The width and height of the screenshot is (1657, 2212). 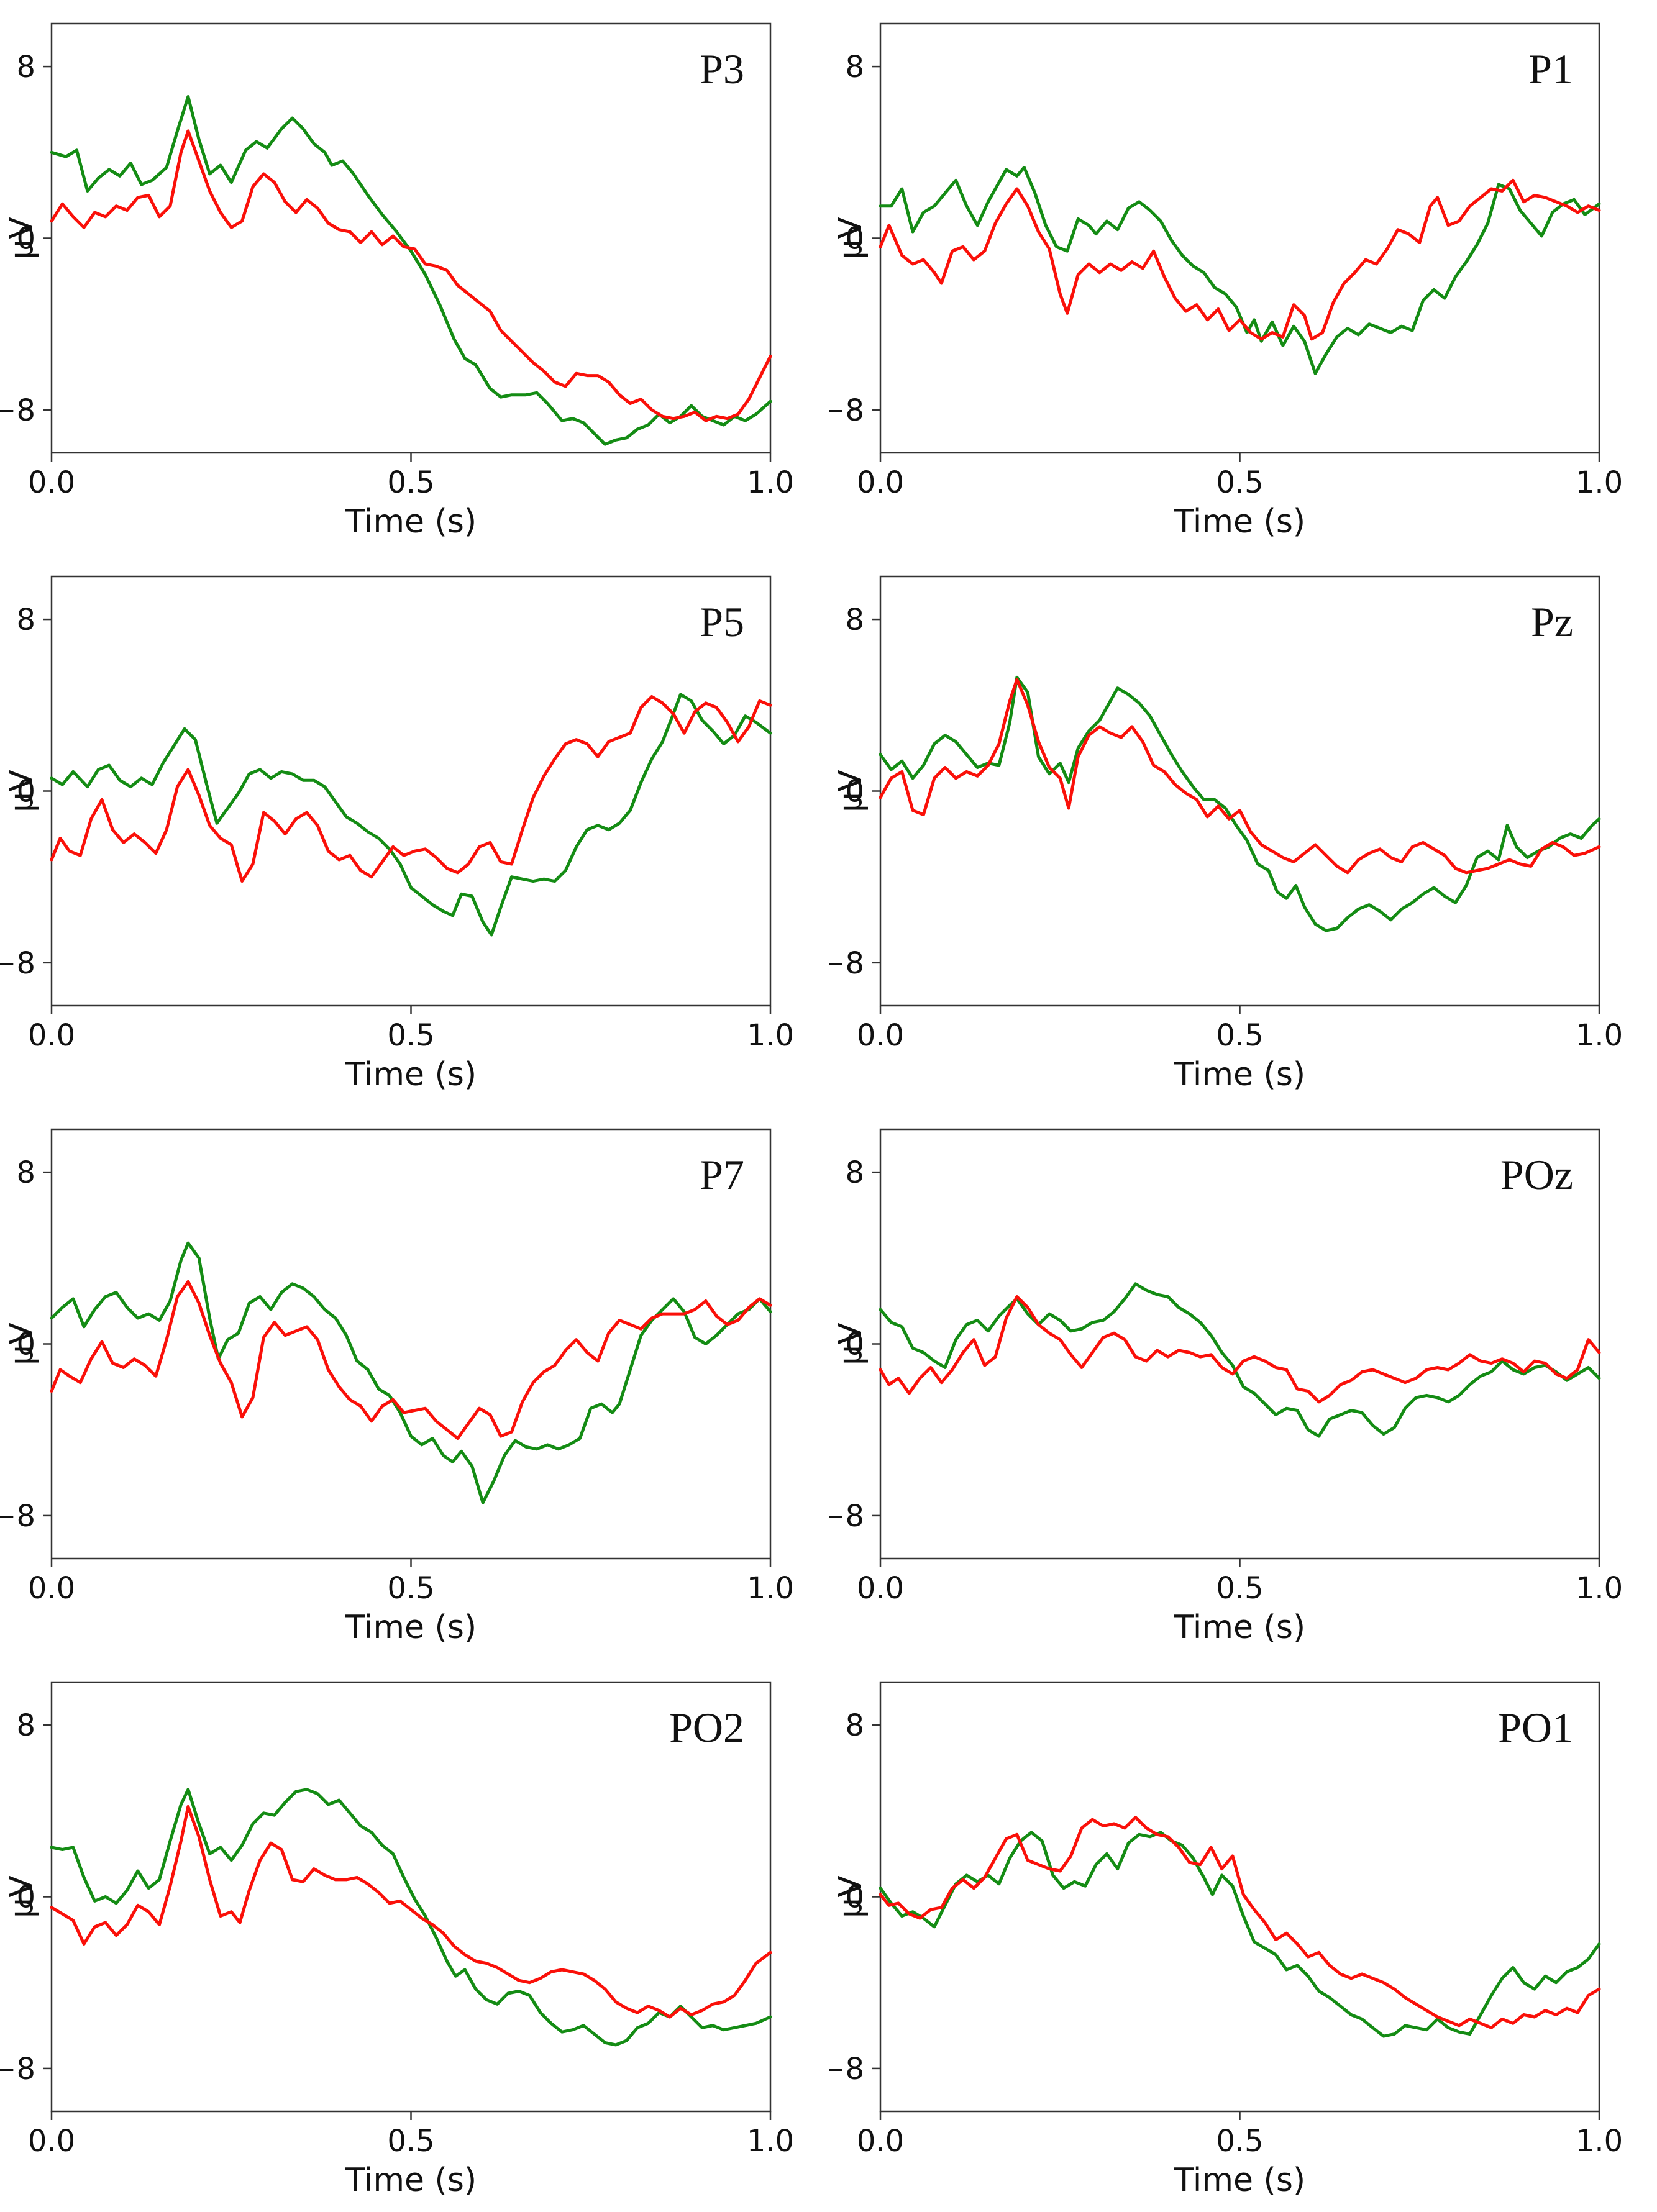 What do you see at coordinates (722, 621) in the screenshot?
I see `channel-label: P5` at bounding box center [722, 621].